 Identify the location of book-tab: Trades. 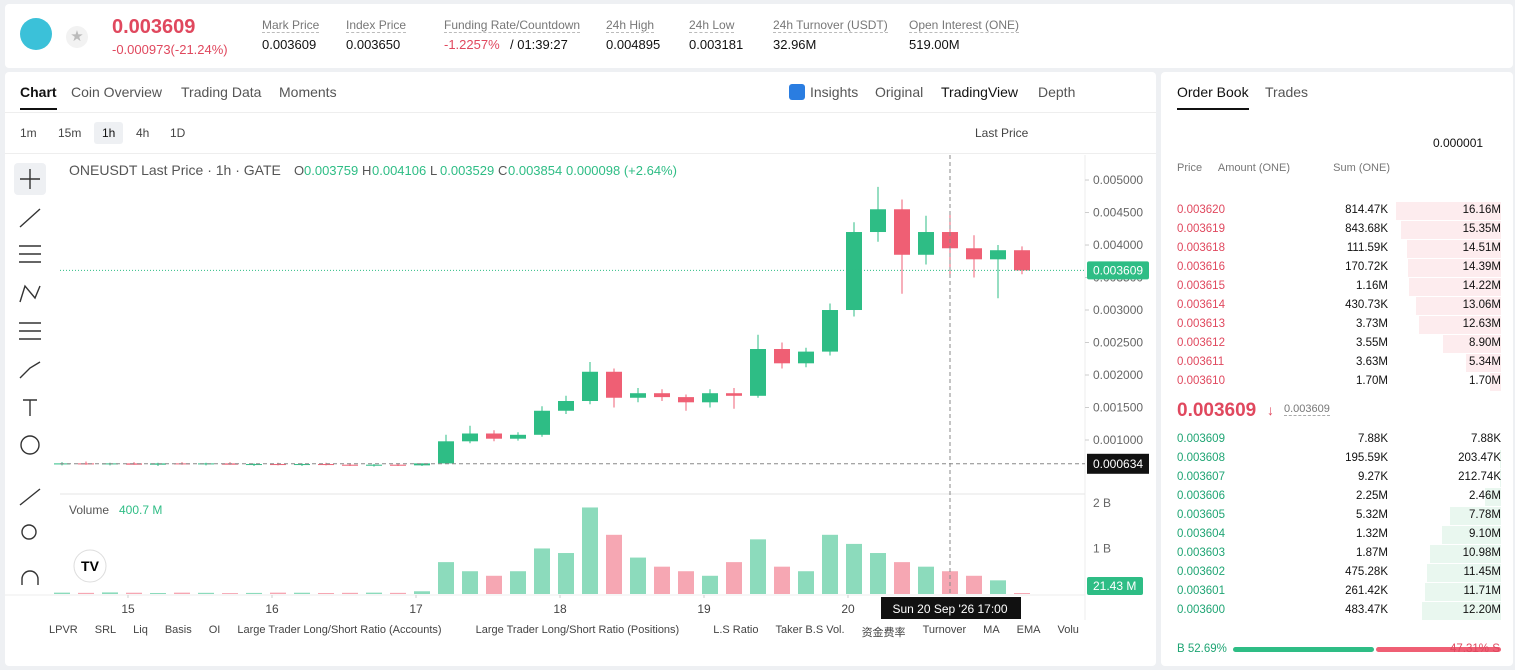
(1287, 92).